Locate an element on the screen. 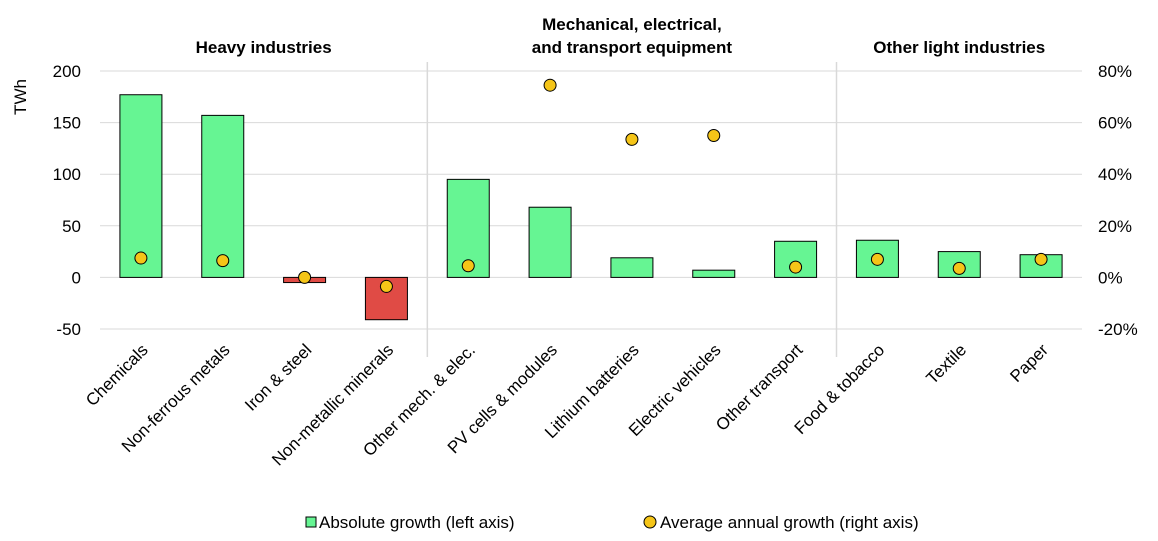 The image size is (1158, 541). bar-non-metallic-minerals is located at coordinates (386, 298).